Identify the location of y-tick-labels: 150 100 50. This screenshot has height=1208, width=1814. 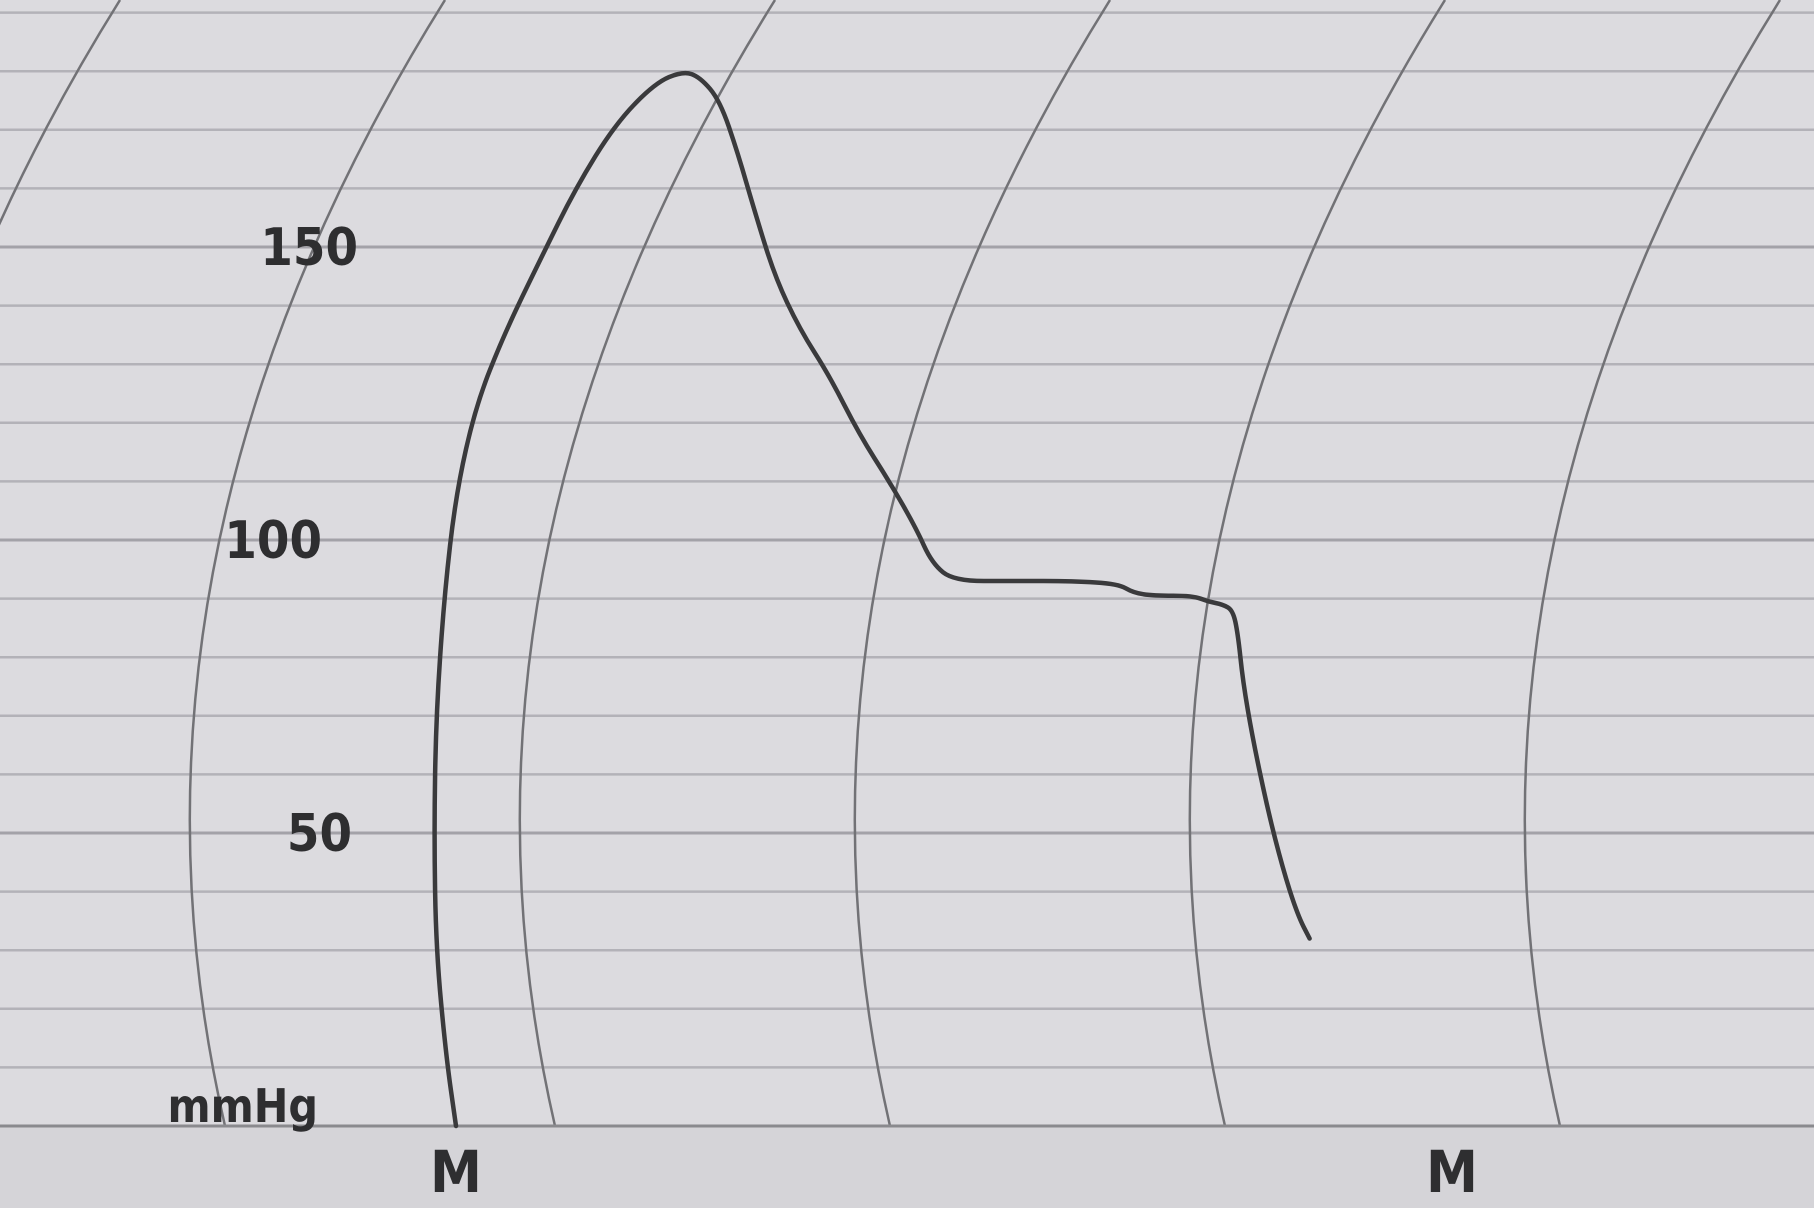
(291, 541).